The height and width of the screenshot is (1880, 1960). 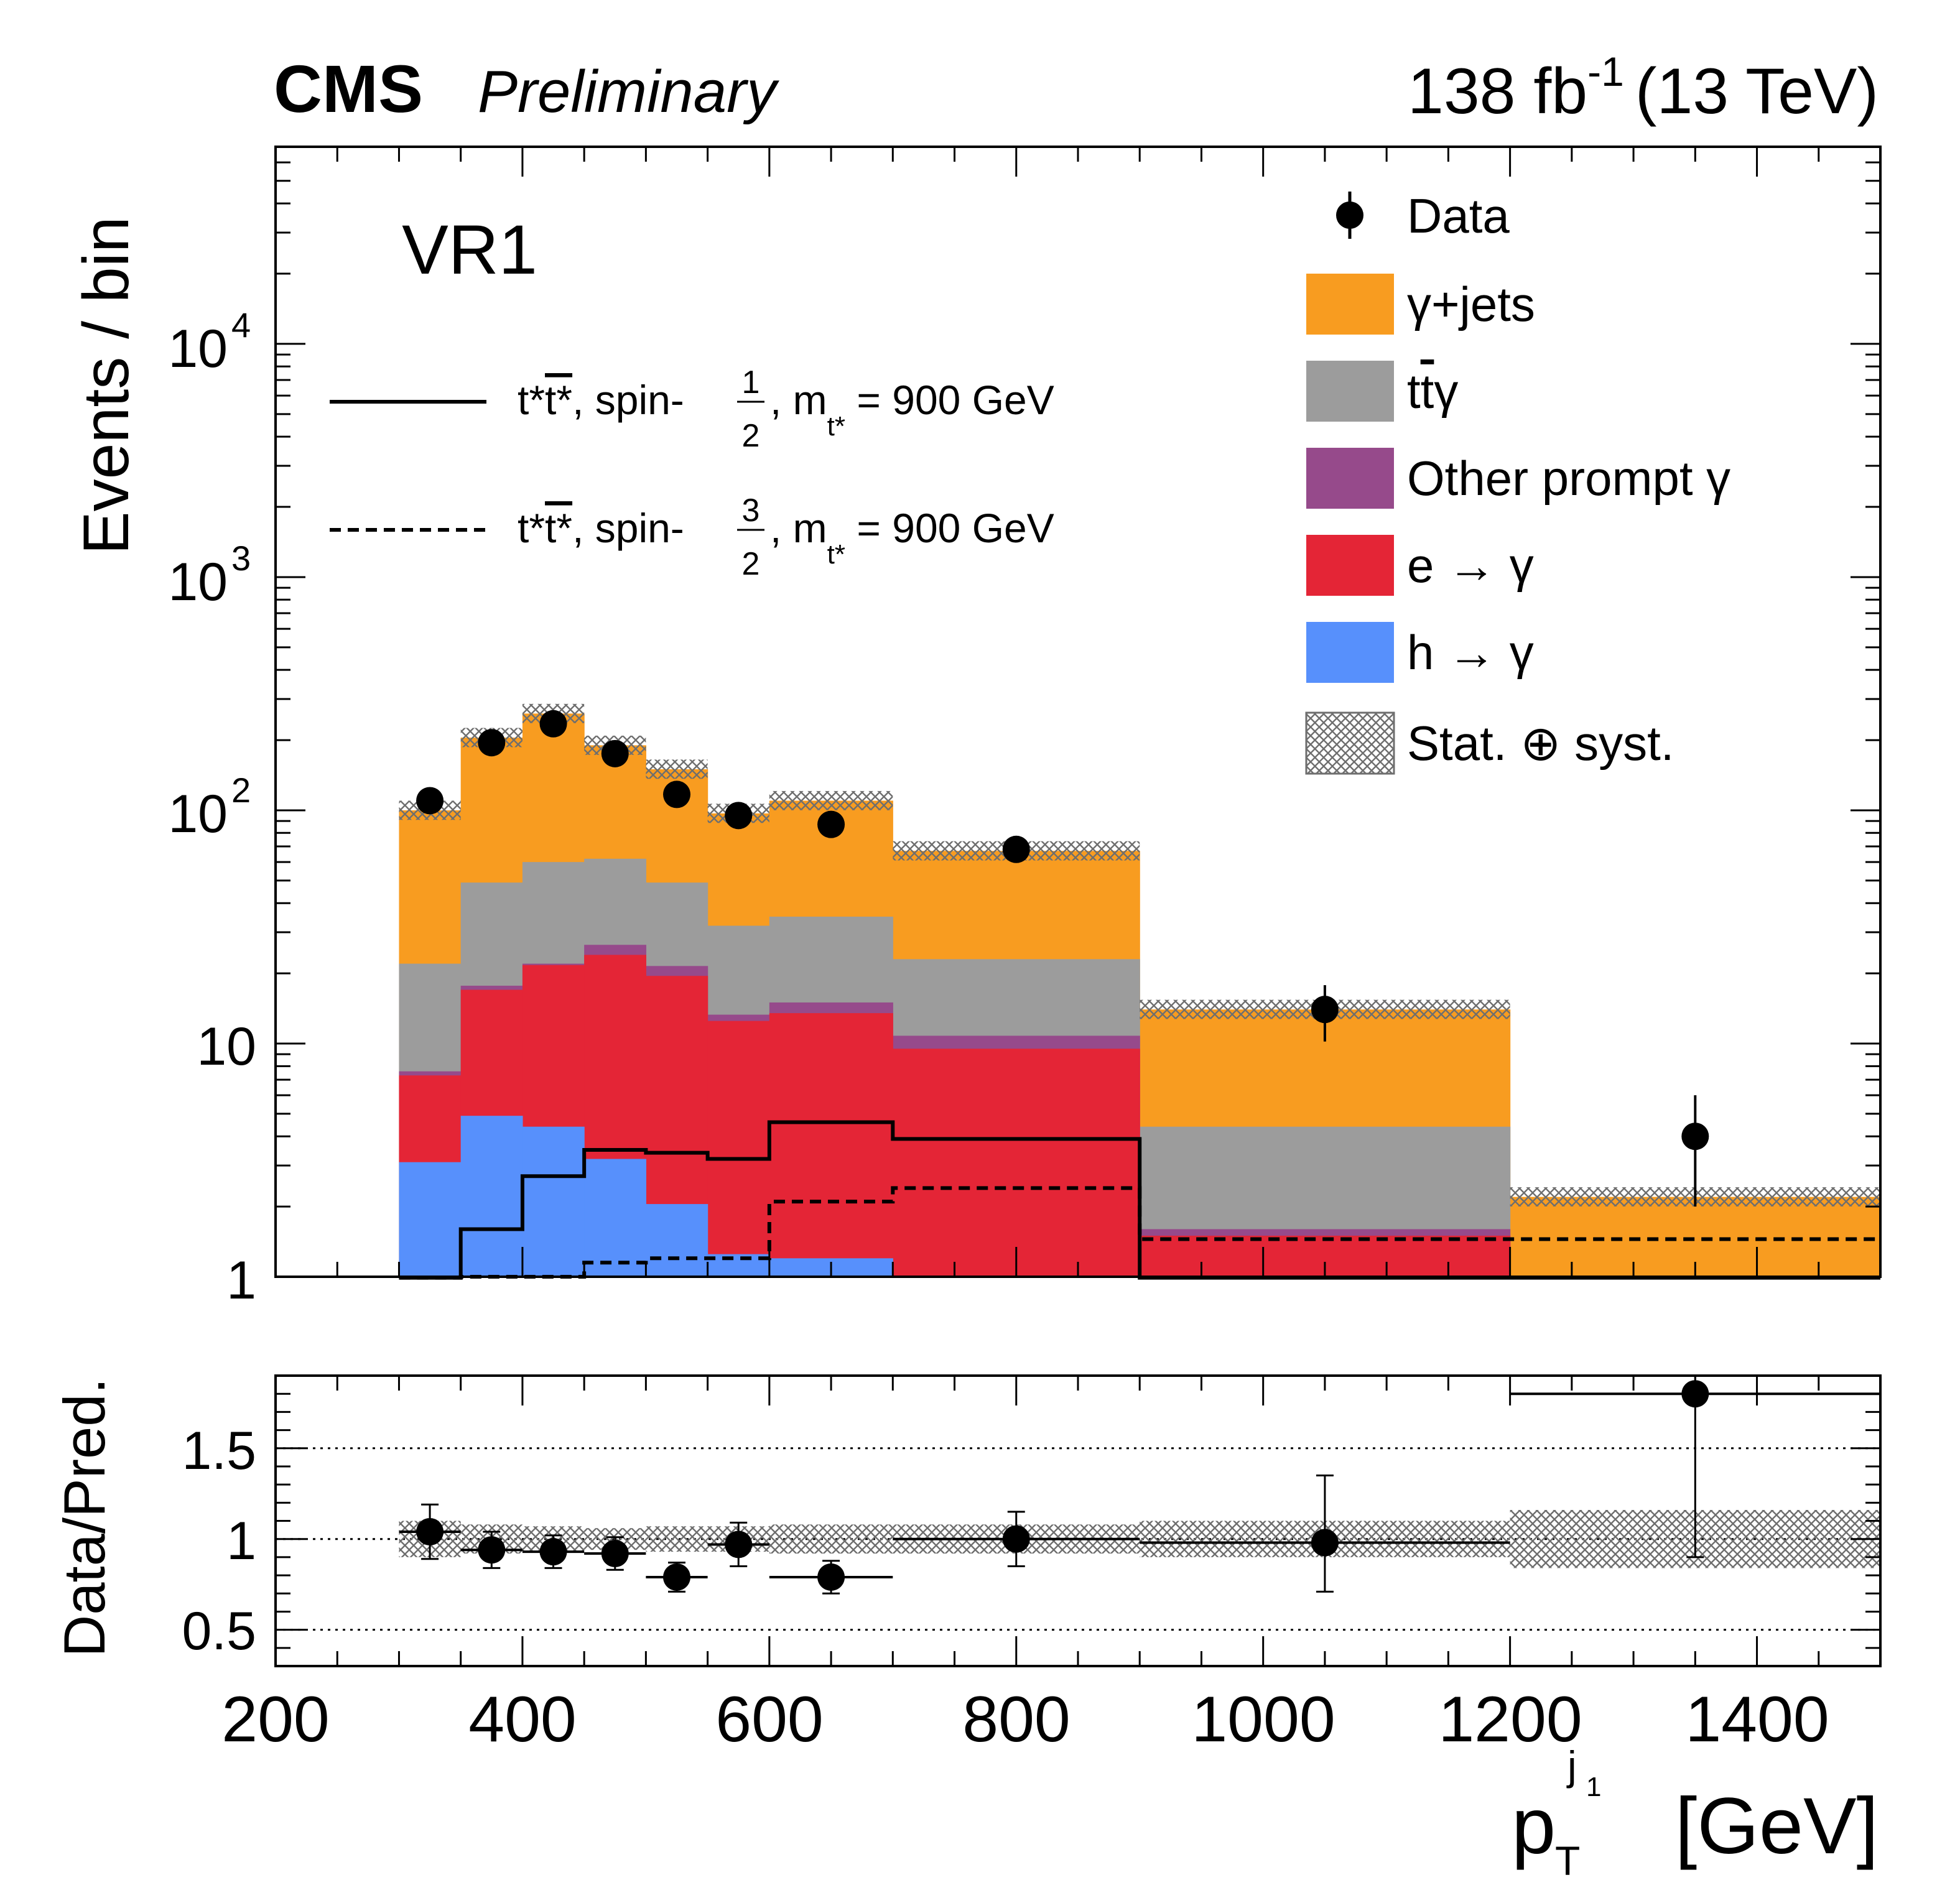 I want to click on status-label: Preliminary, so click(x=628, y=92).